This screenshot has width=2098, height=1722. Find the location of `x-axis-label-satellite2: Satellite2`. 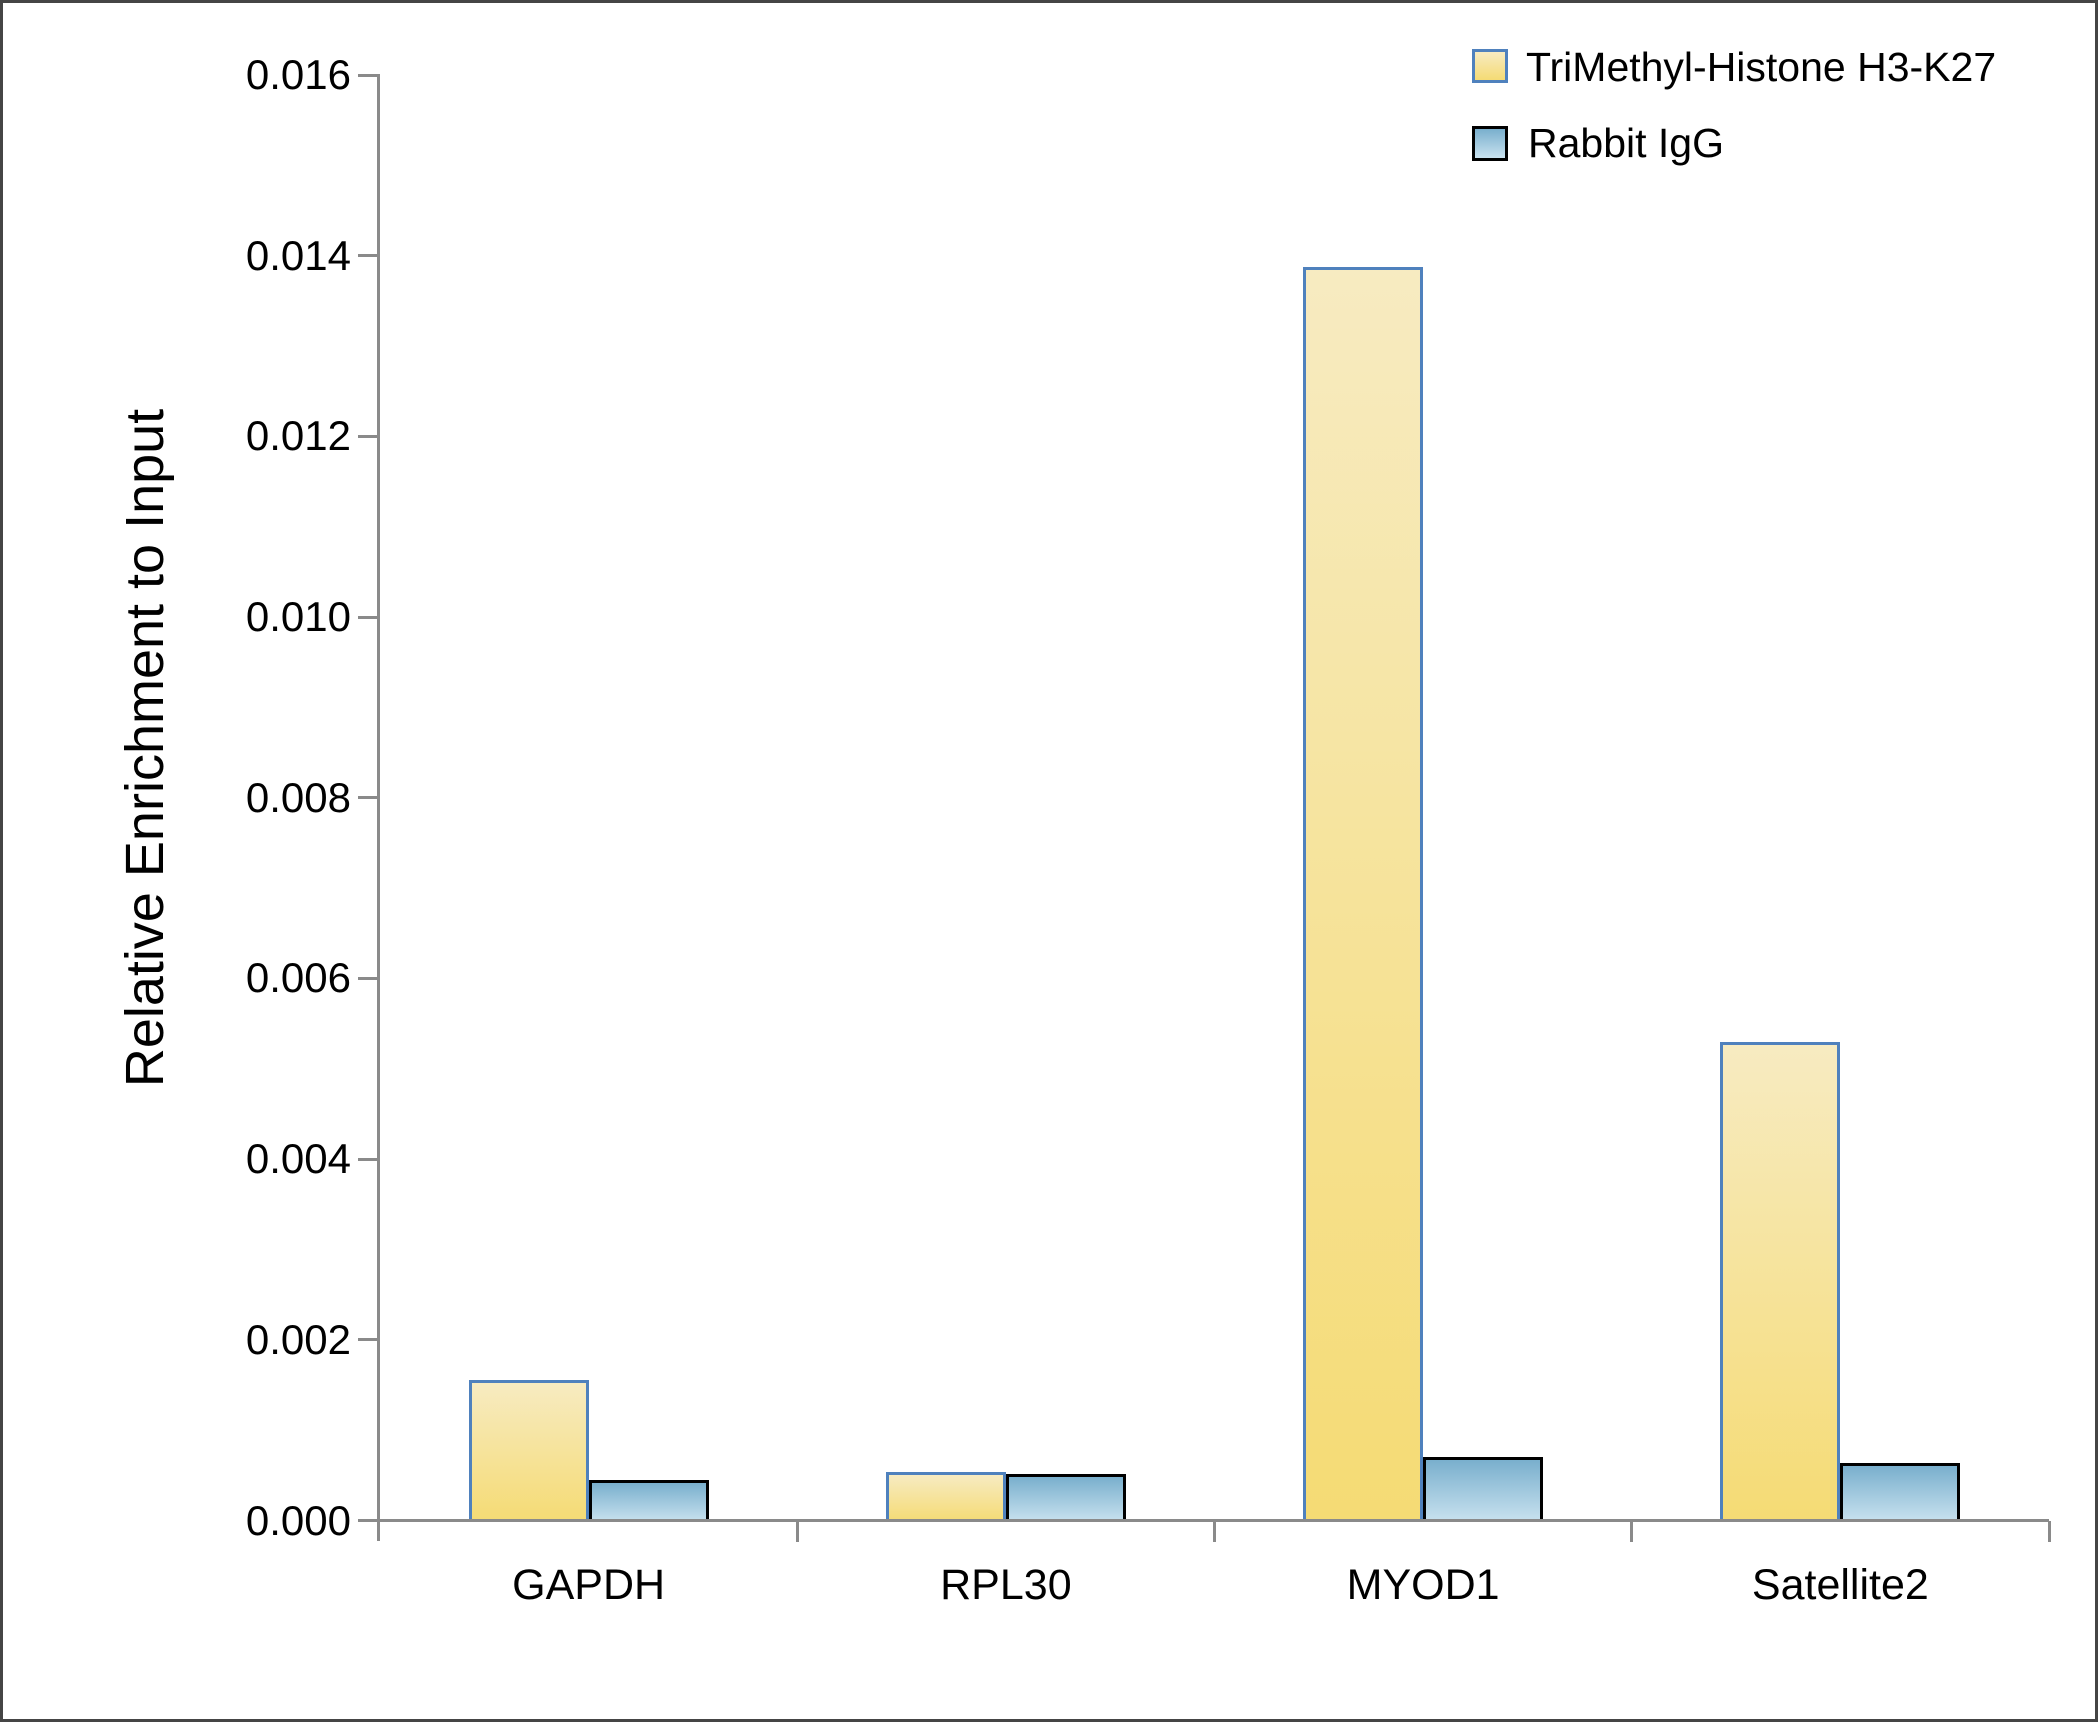

x-axis-label-satellite2: Satellite2 is located at coordinates (1840, 1585).